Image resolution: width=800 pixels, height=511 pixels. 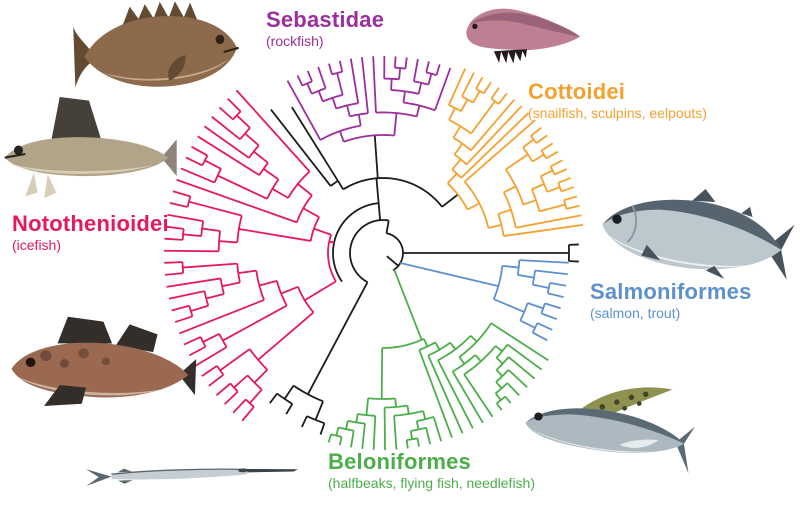 What do you see at coordinates (530, 300) in the screenshot?
I see `clade-salmoniformes` at bounding box center [530, 300].